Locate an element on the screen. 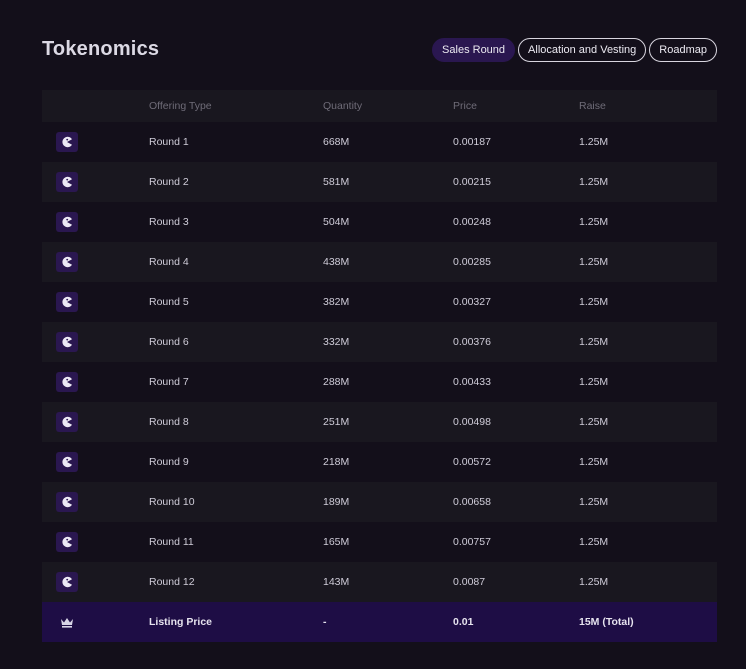  row-quantity: 288M is located at coordinates (336, 382).